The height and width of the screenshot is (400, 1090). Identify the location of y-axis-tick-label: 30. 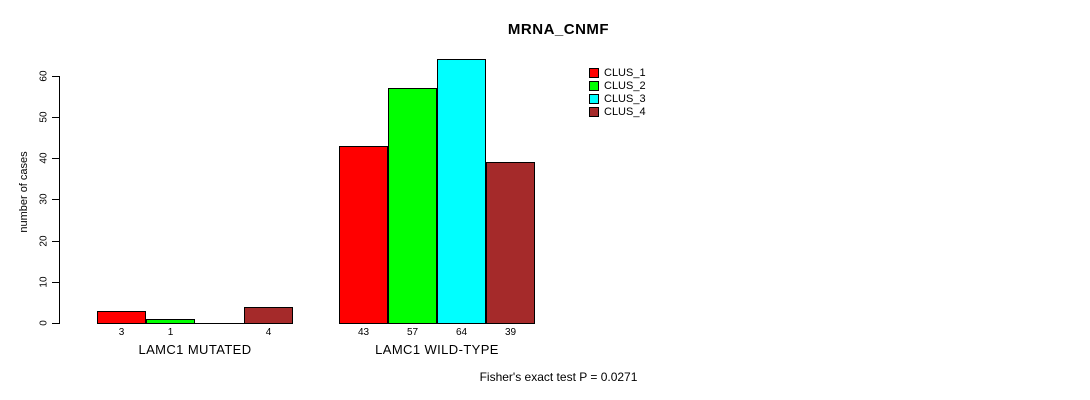
(44, 199).